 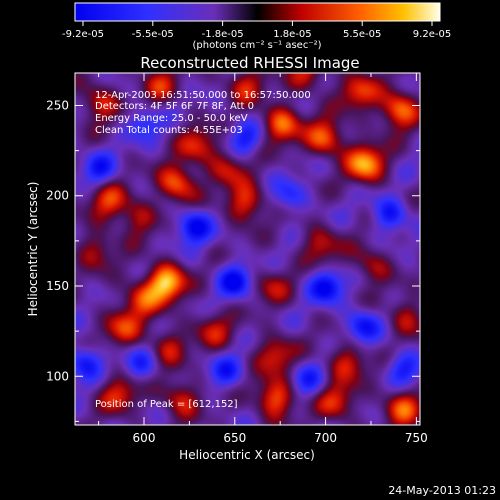 What do you see at coordinates (33, 249) in the screenshot?
I see `y-axis-label: Heliocentric Y (arcsec)` at bounding box center [33, 249].